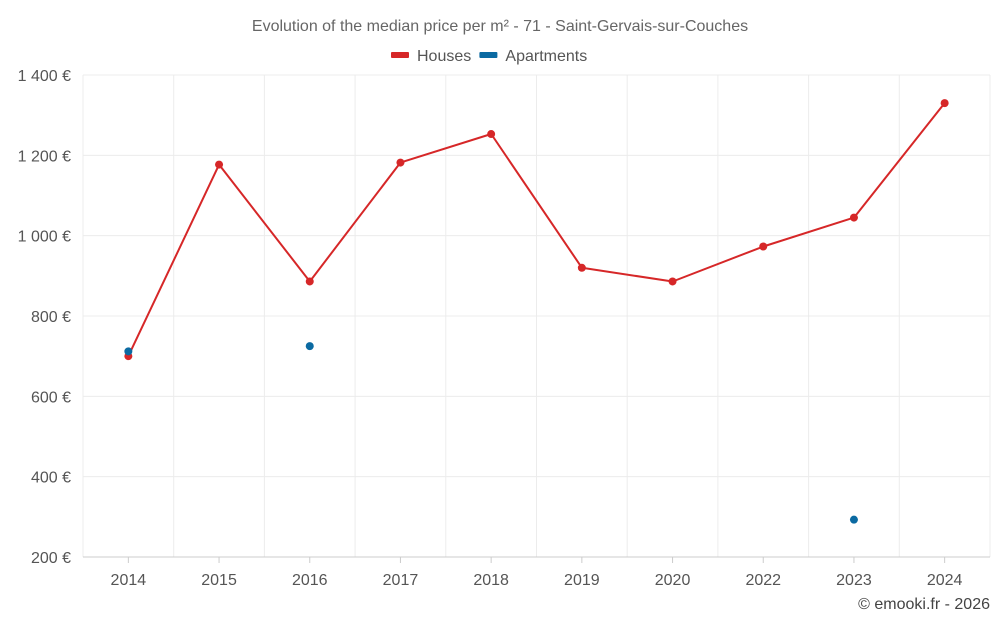 Image resolution: width=1000 pixels, height=625 pixels. I want to click on y-tick-label: 1 400 €, so click(44, 76).